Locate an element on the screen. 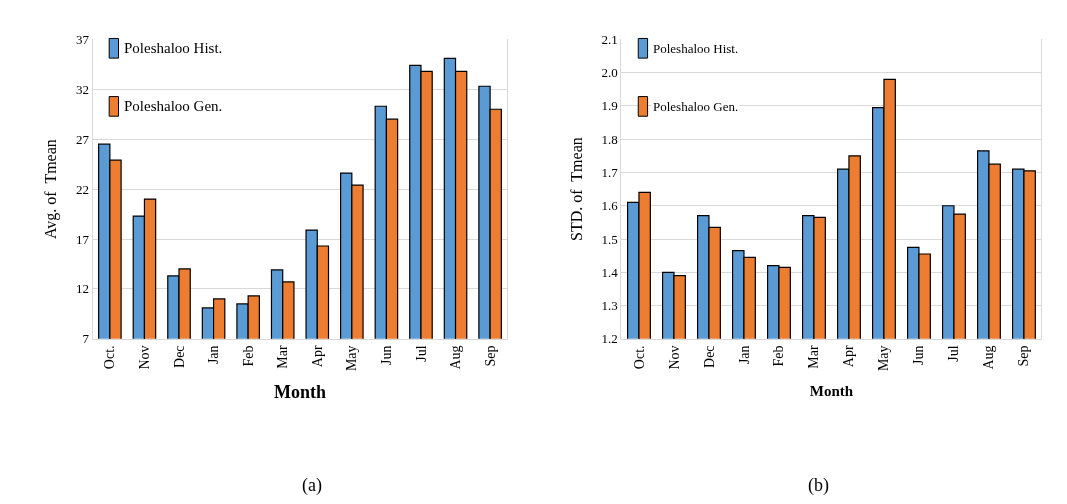  y-tick-label: 32 is located at coordinates (82, 89).